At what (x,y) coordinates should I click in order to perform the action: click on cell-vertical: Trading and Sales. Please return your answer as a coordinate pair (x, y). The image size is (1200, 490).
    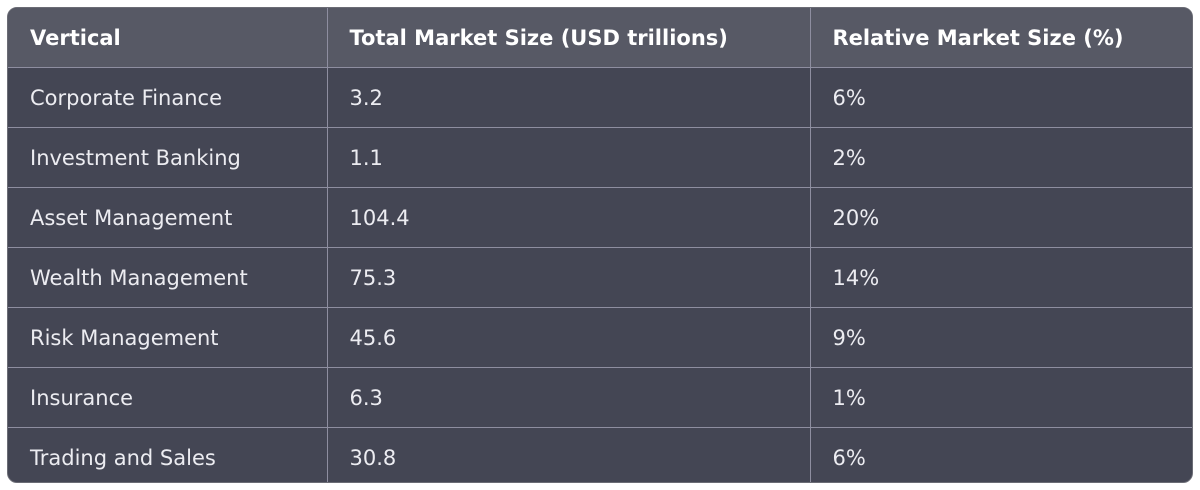
    Looking at the image, I should click on (168, 454).